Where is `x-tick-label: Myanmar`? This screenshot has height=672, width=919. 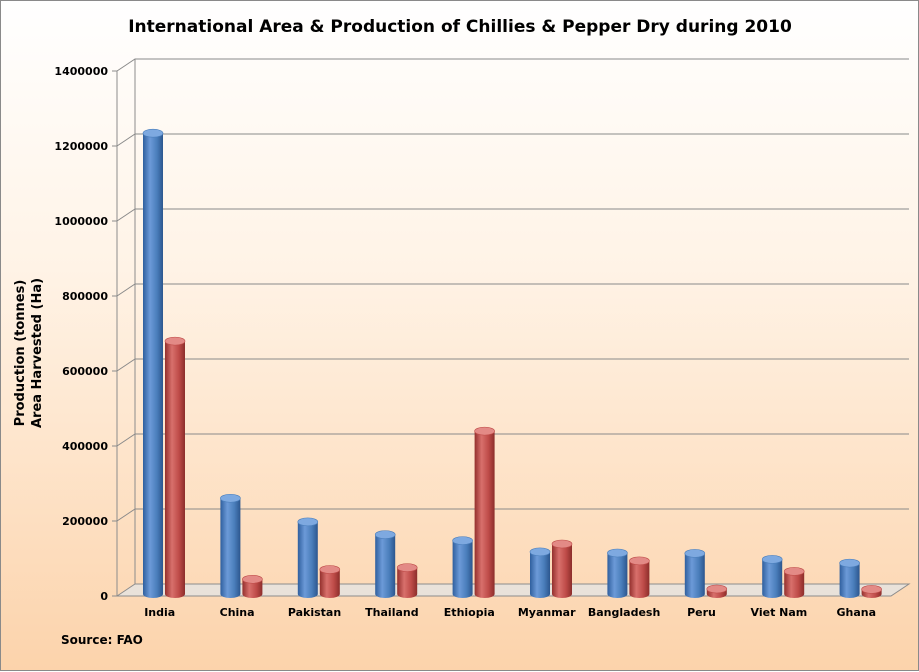 x-tick-label: Myanmar is located at coordinates (547, 612).